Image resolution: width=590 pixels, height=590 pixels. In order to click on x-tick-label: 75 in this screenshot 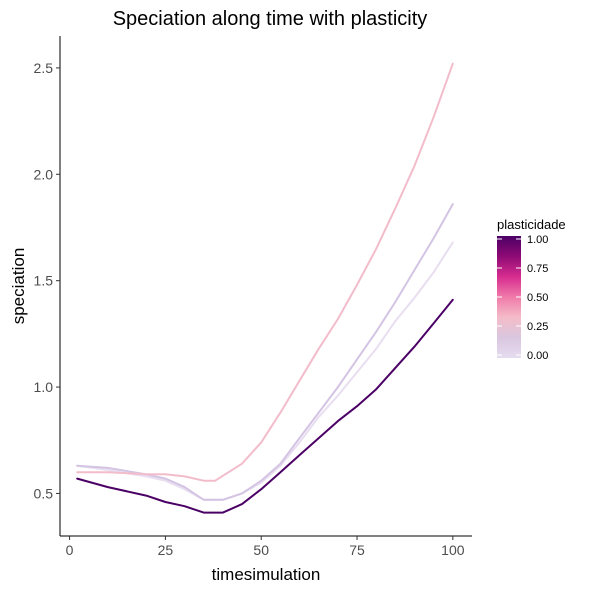, I will do `click(357, 550)`.